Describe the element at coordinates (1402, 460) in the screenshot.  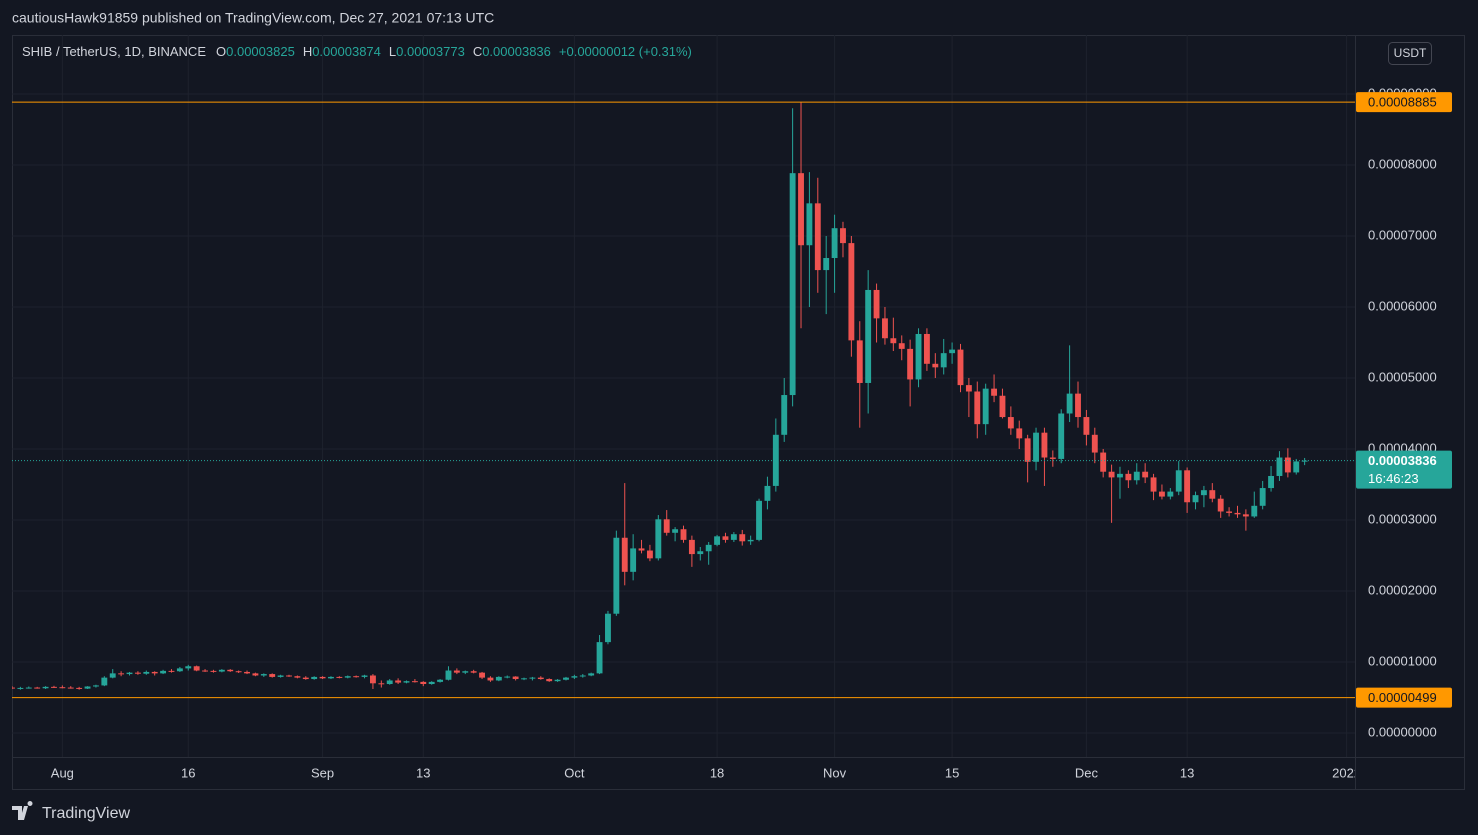
I see `last-price-label: 0.00003836` at that location.